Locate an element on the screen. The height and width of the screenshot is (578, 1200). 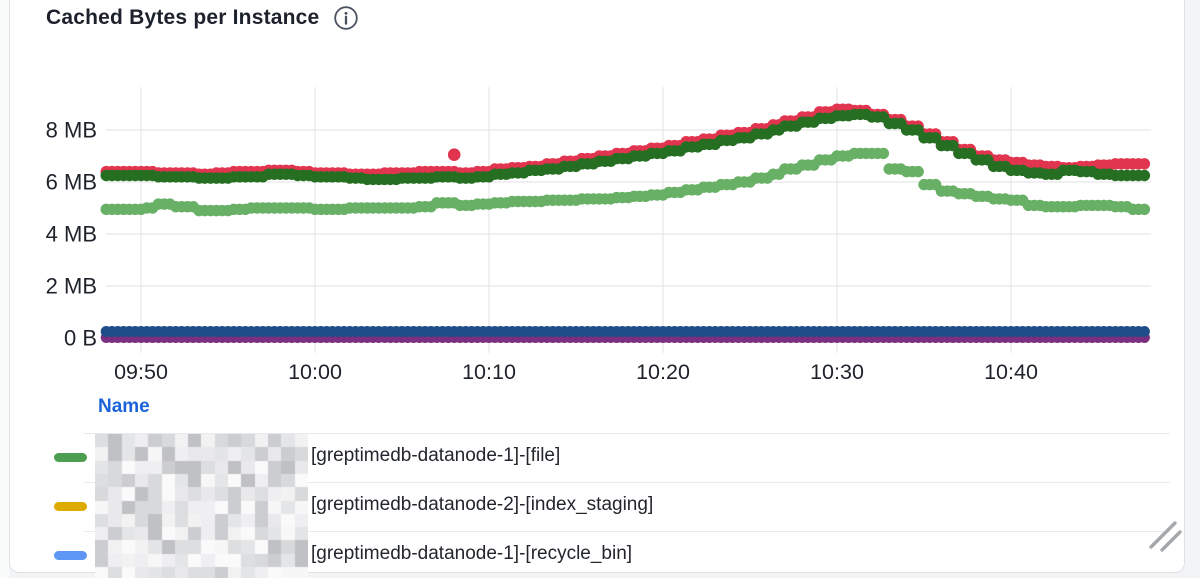
legend-series-label: [greptimedb-datanode-1]-[file] is located at coordinates (436, 455).